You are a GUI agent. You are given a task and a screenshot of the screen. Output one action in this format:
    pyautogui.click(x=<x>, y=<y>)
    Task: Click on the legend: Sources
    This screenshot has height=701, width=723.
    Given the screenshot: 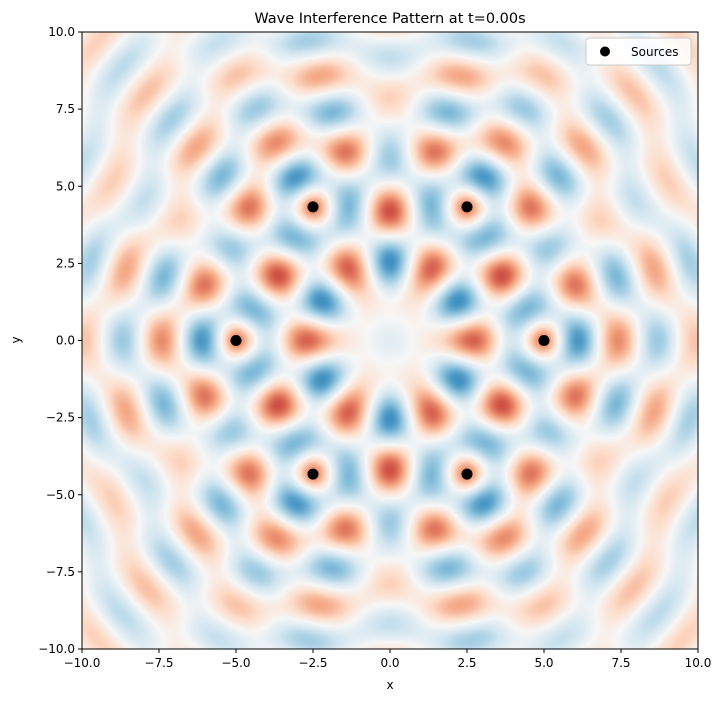 What is the action you would take?
    pyautogui.click(x=638, y=51)
    